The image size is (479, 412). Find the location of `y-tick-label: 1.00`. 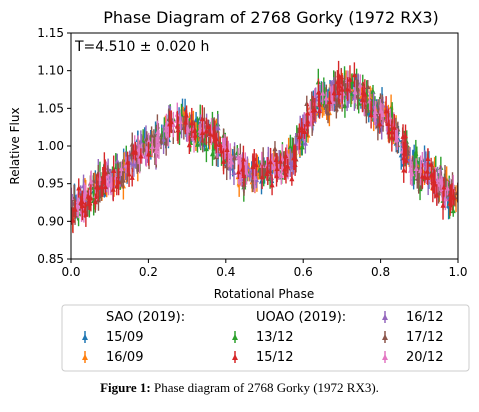

y-tick-label: 1.00 is located at coordinates (50, 146).